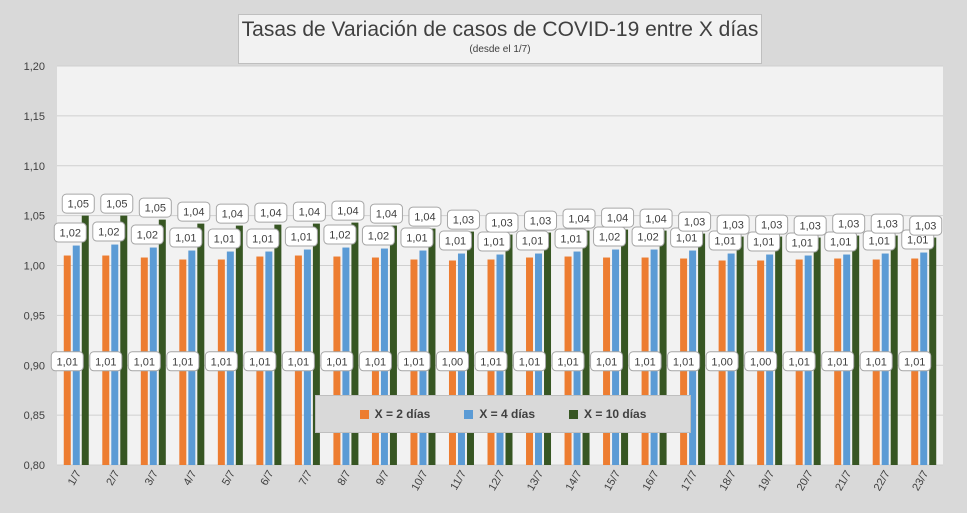 The height and width of the screenshot is (513, 967). I want to click on y-tick-label: 1,15, so click(34, 117).